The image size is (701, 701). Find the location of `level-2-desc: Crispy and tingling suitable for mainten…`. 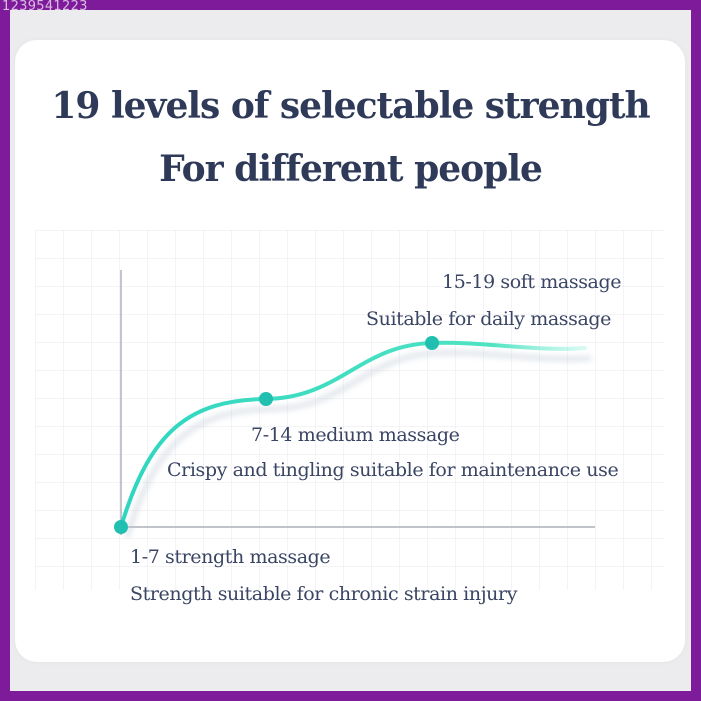

level-2-desc: Crispy and tingling suitable for mainten… is located at coordinates (393, 470).